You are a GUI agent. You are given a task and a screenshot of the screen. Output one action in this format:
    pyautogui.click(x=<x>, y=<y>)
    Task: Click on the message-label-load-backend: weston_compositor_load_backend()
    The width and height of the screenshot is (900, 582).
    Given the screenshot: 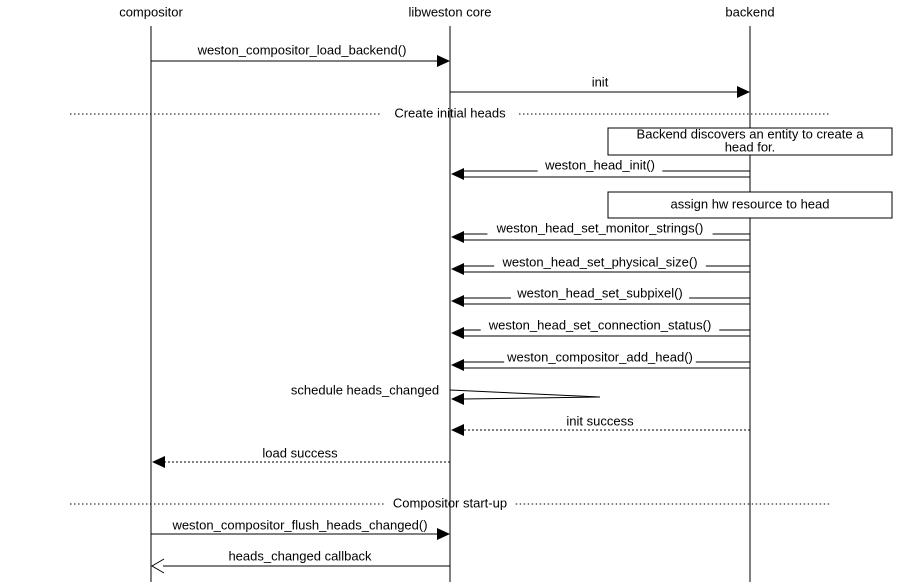 What is the action you would take?
    pyautogui.click(x=302, y=49)
    